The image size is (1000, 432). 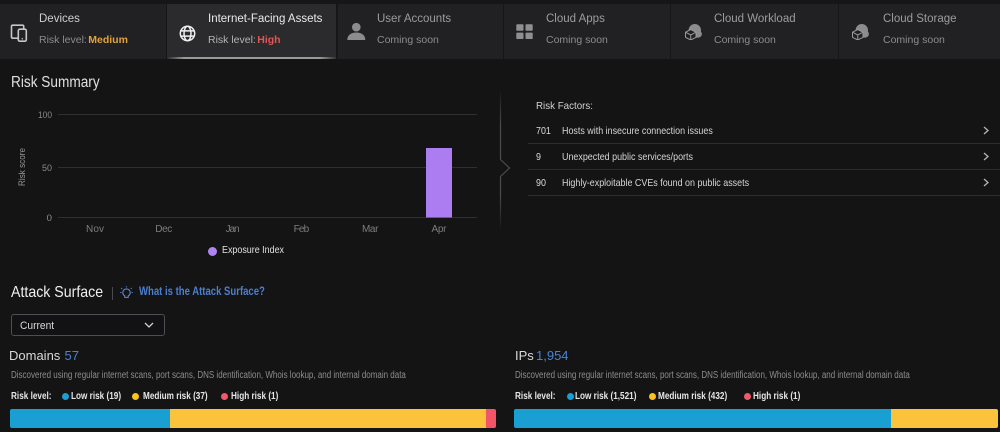 I want to click on svg-text: 0, so click(x=50, y=218).